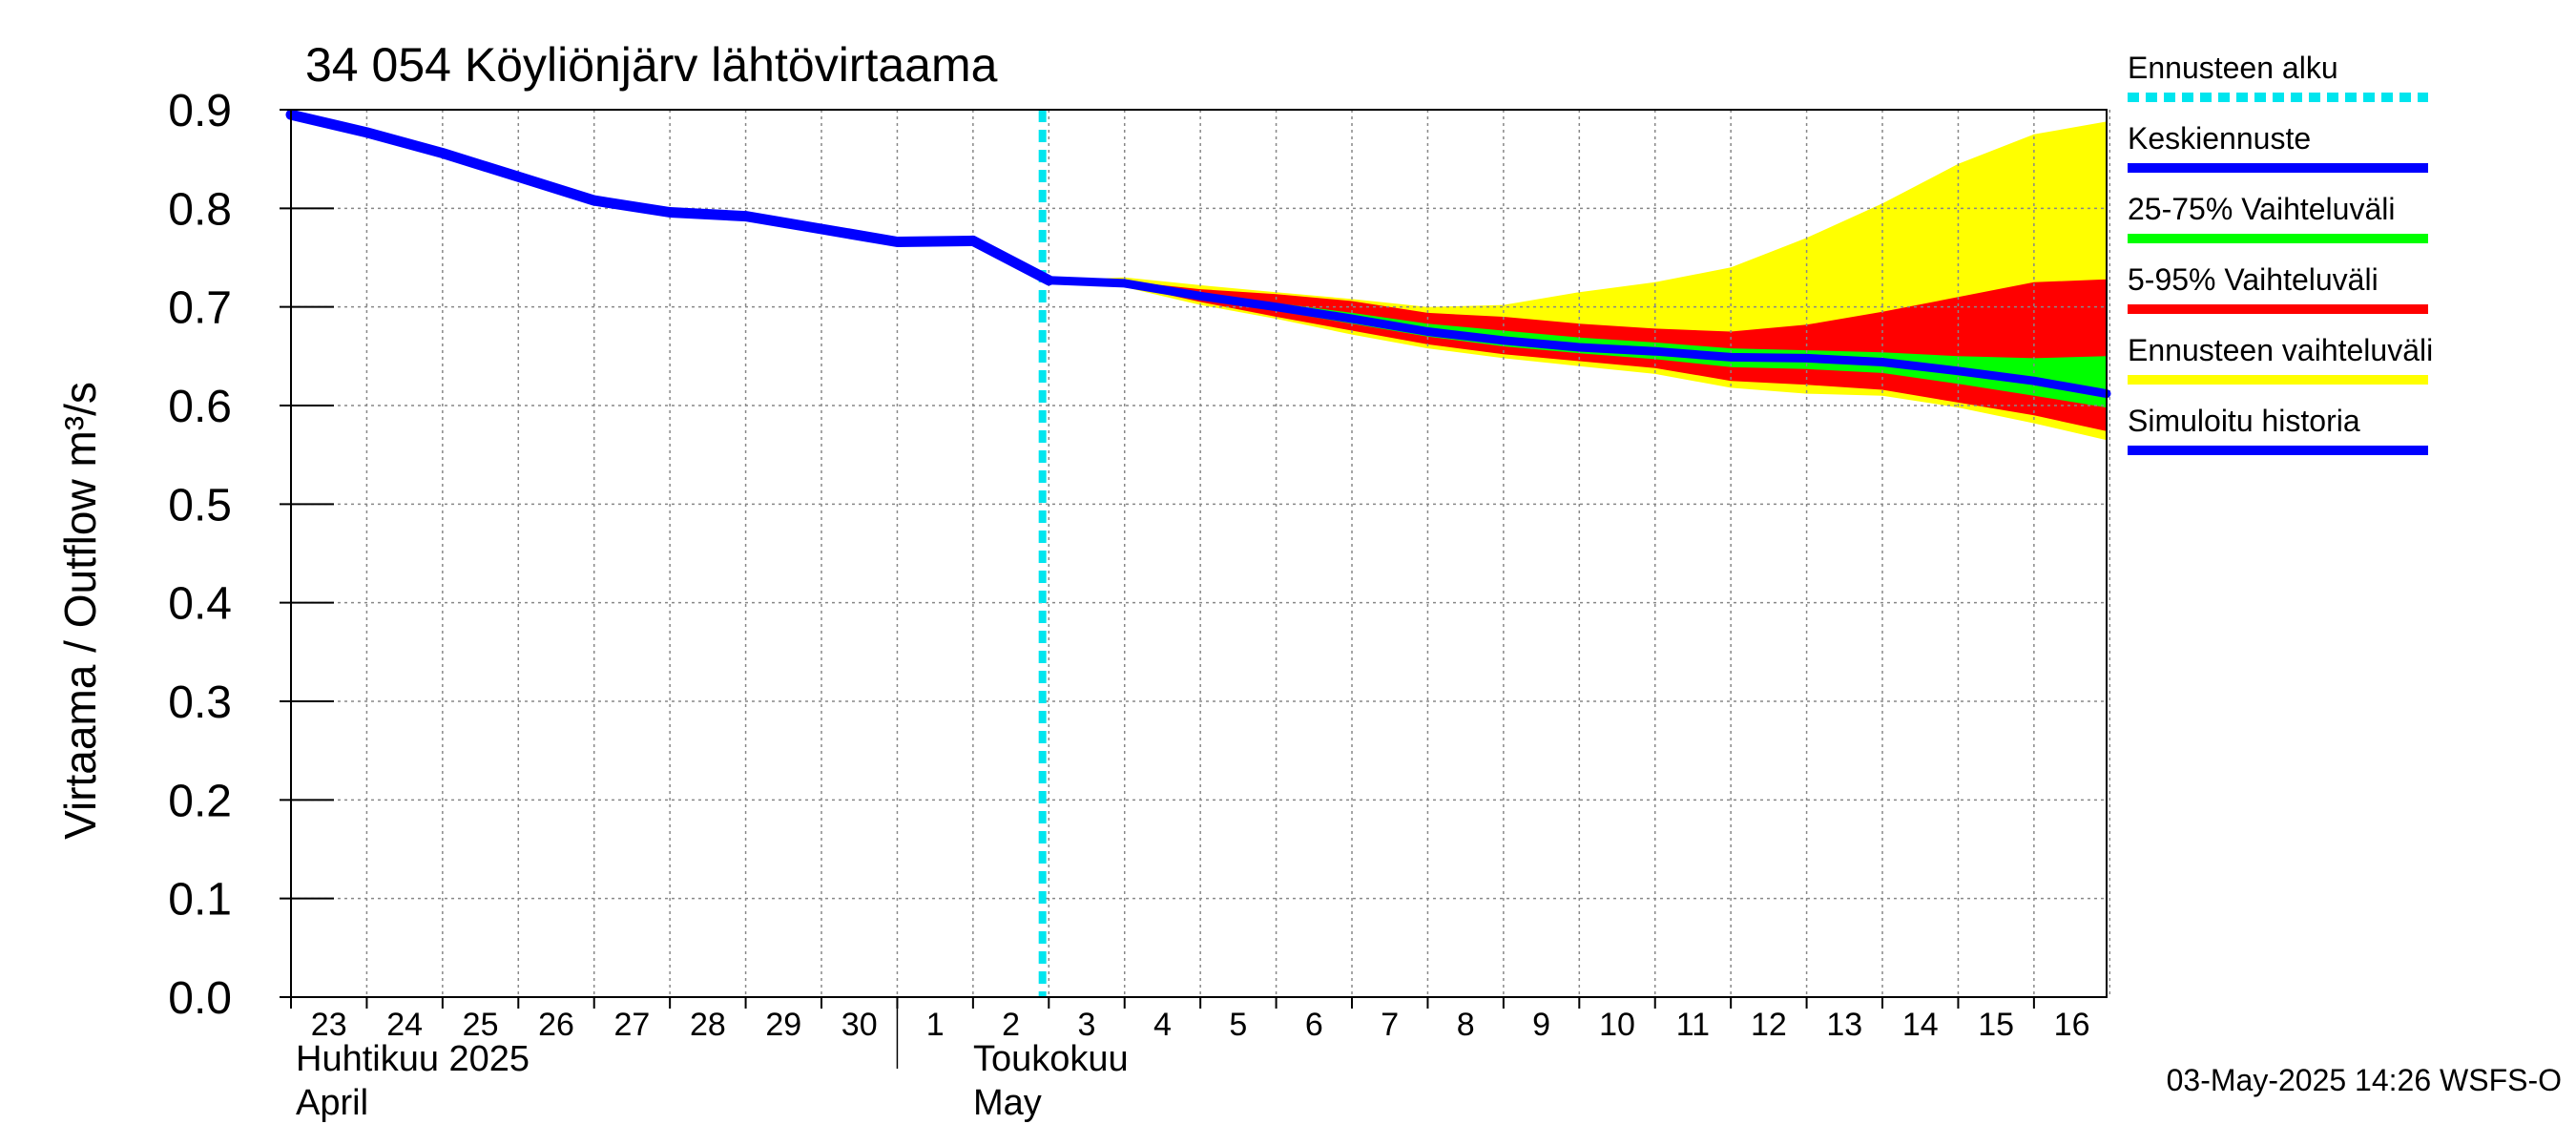 The width and height of the screenshot is (2576, 1145). I want to click on legend-label-4: Ennusteen vaihteluväli, so click(2280, 350).